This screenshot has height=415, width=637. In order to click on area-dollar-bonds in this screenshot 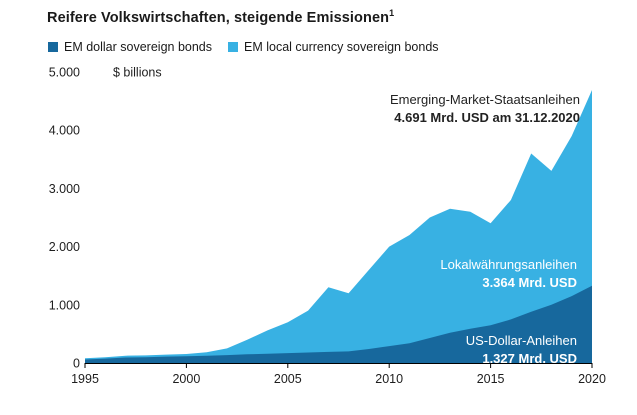, I will do `click(338, 324)`.